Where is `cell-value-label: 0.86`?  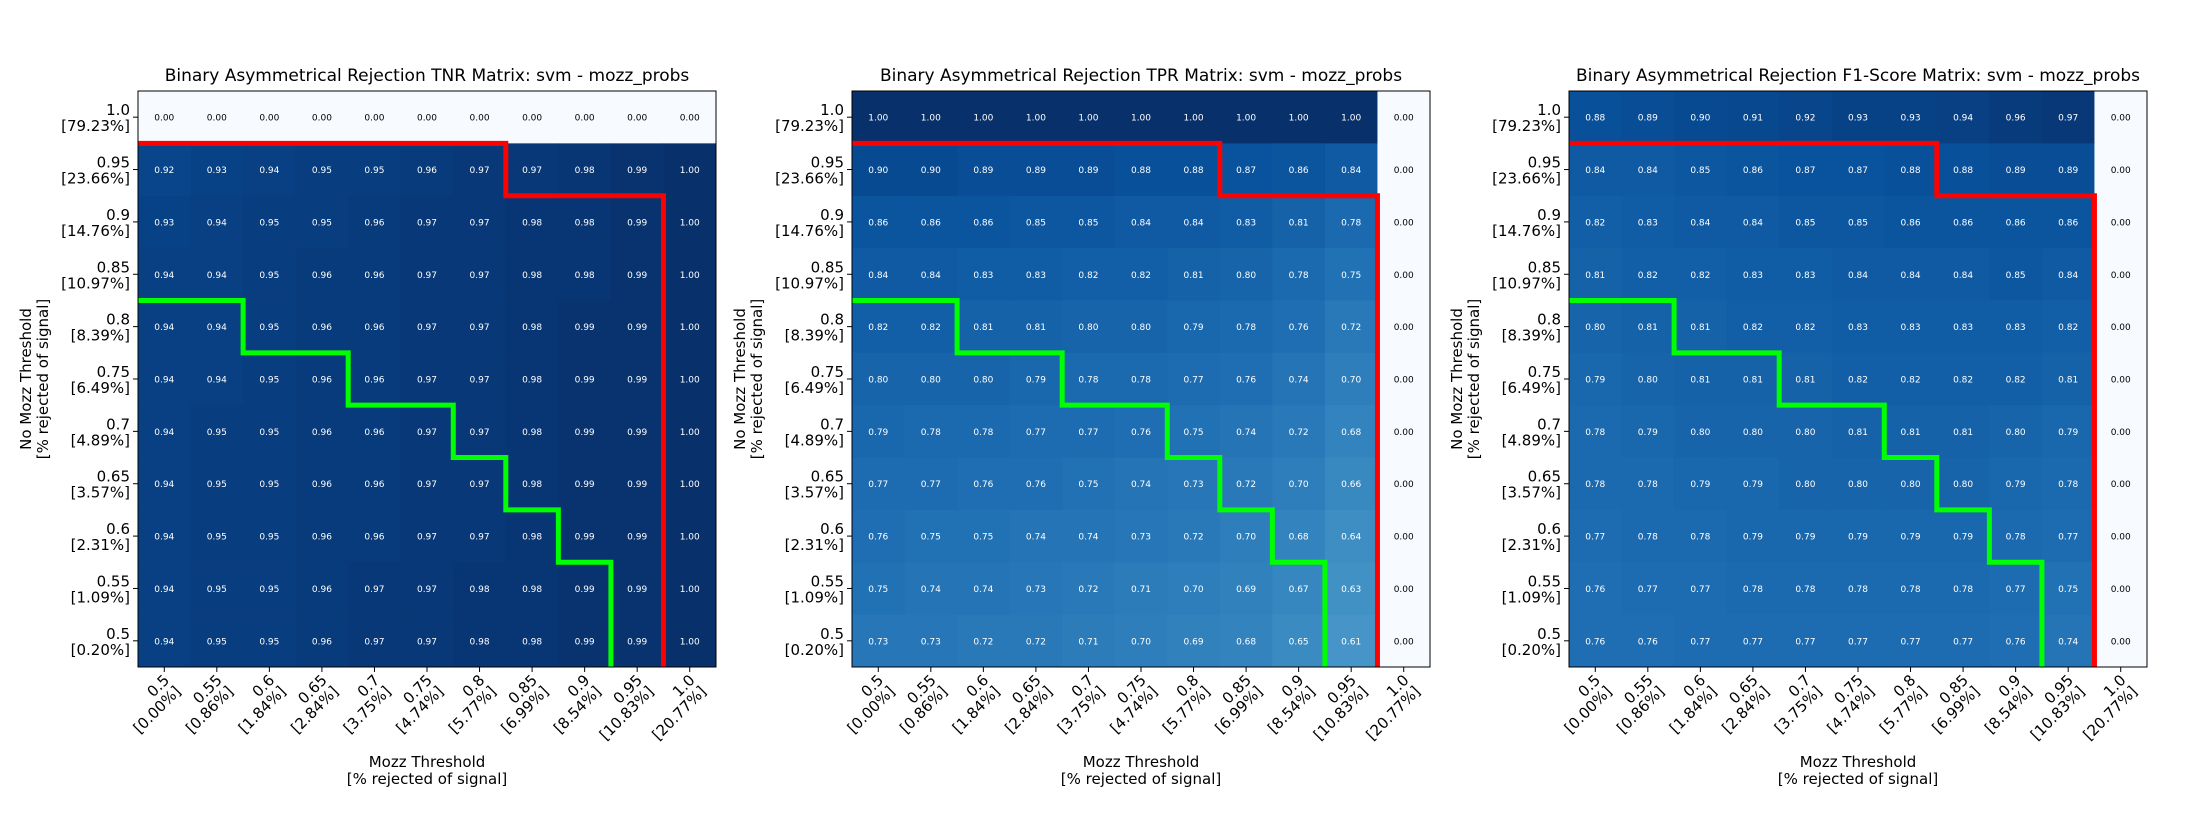 cell-value-label: 0.86 is located at coordinates (1299, 171).